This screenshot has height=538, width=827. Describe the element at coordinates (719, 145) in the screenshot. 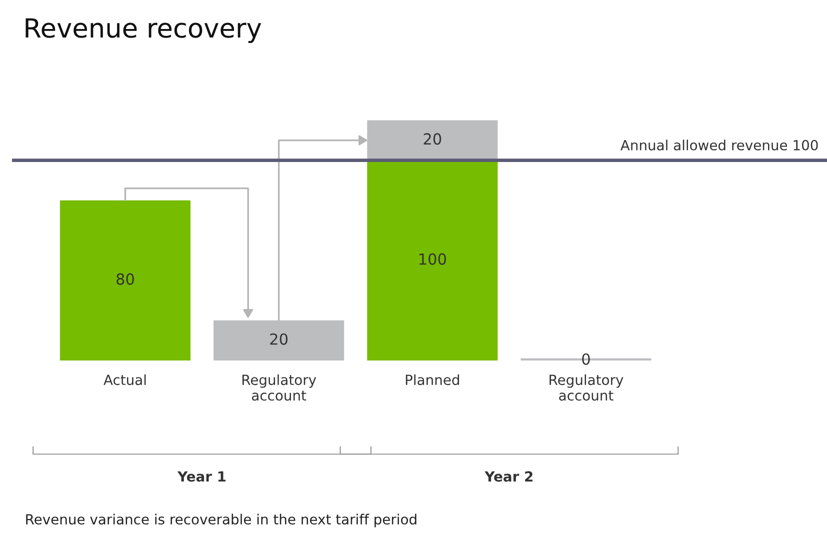

I see `ref-line-label: Annual allowed revenue 100` at that location.